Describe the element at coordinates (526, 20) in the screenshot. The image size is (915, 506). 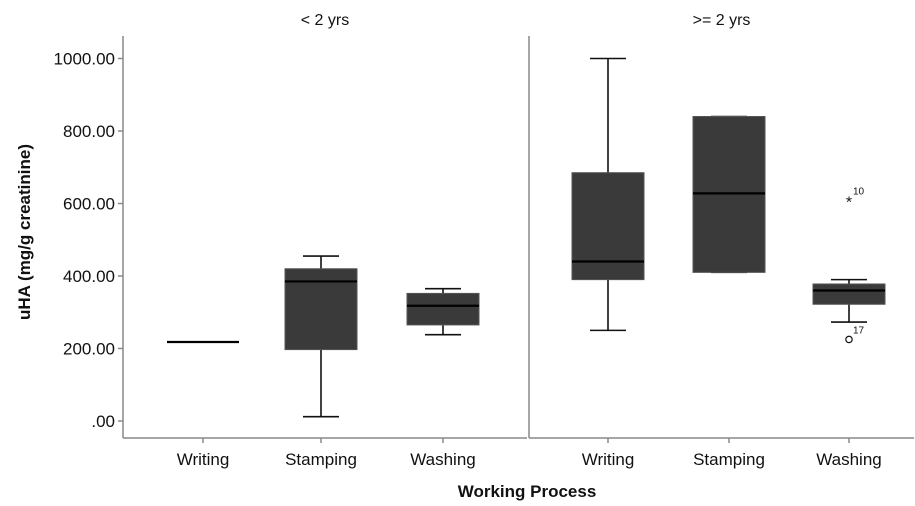
I see `panel-titles: < 2 yrs >= 2 yrs` at that location.